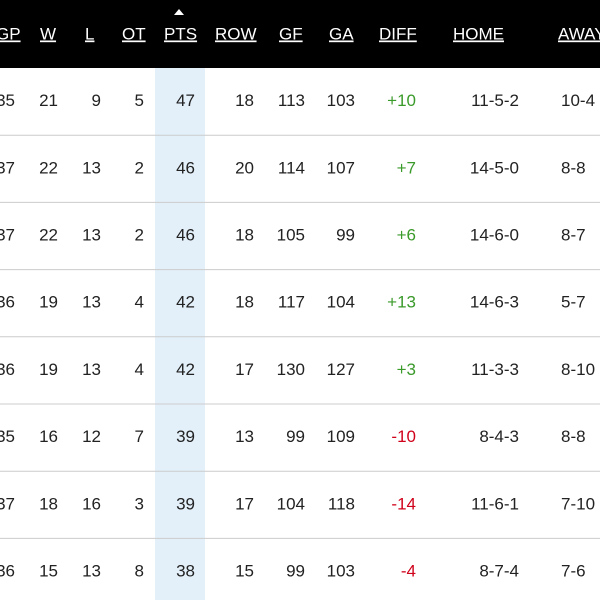  Describe the element at coordinates (494, 234) in the screenshot. I see `cell: 14-6-0` at that location.